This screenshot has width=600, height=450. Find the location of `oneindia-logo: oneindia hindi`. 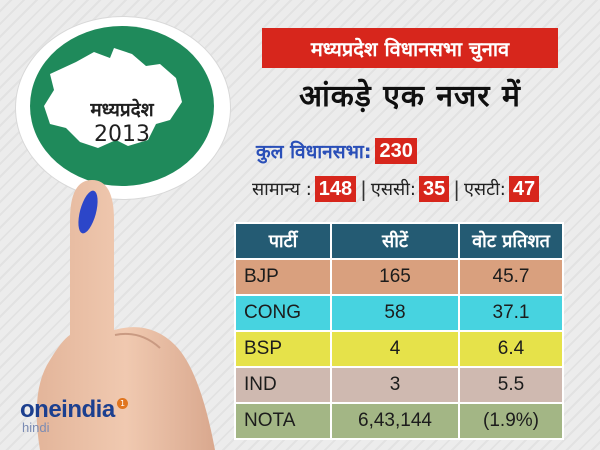

oneindia-logo: oneindia hindi is located at coordinates (67, 415).